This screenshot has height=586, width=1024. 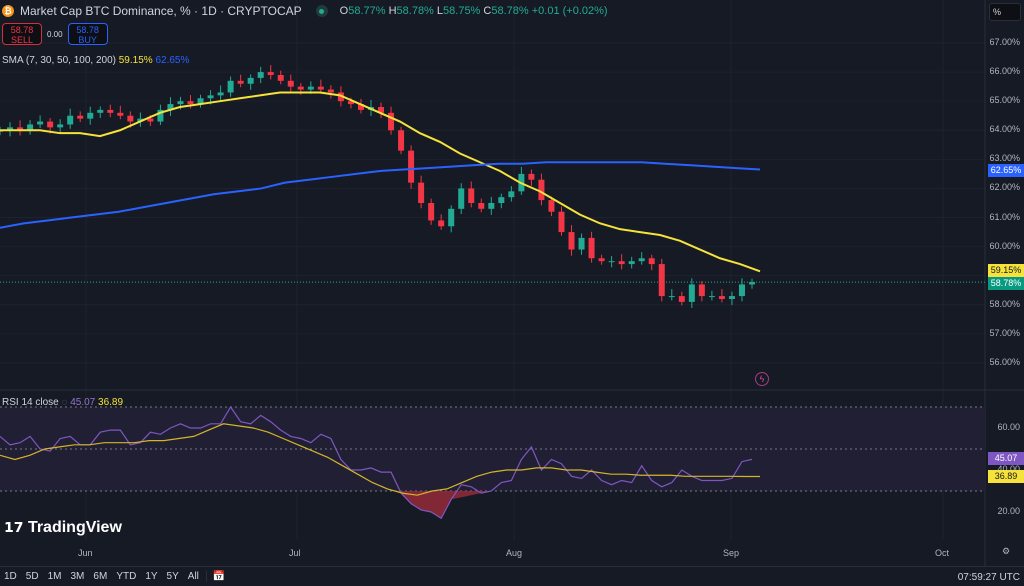 I want to click on price-tick: 65.00%, so click(x=1004, y=100).